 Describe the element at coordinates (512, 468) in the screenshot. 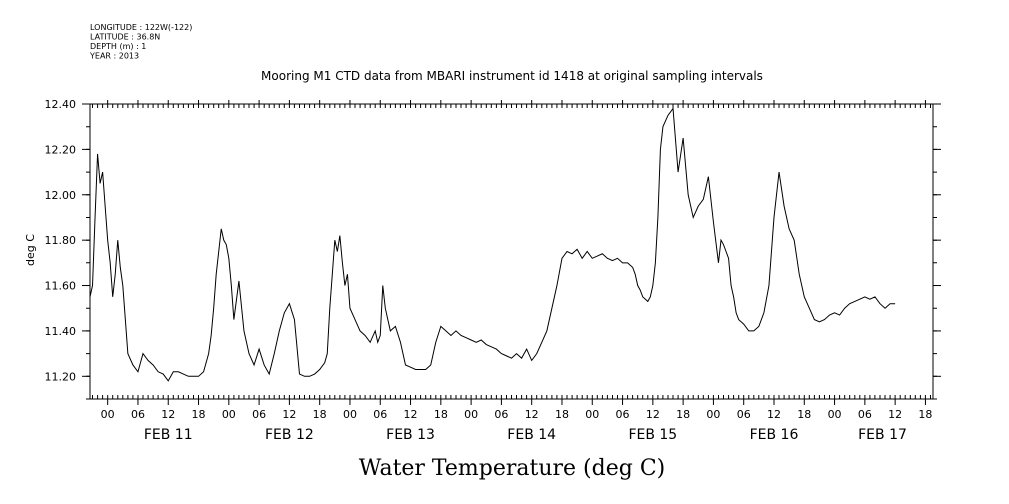

I see `x-axis-title: Water Temperature (deg C)` at that location.